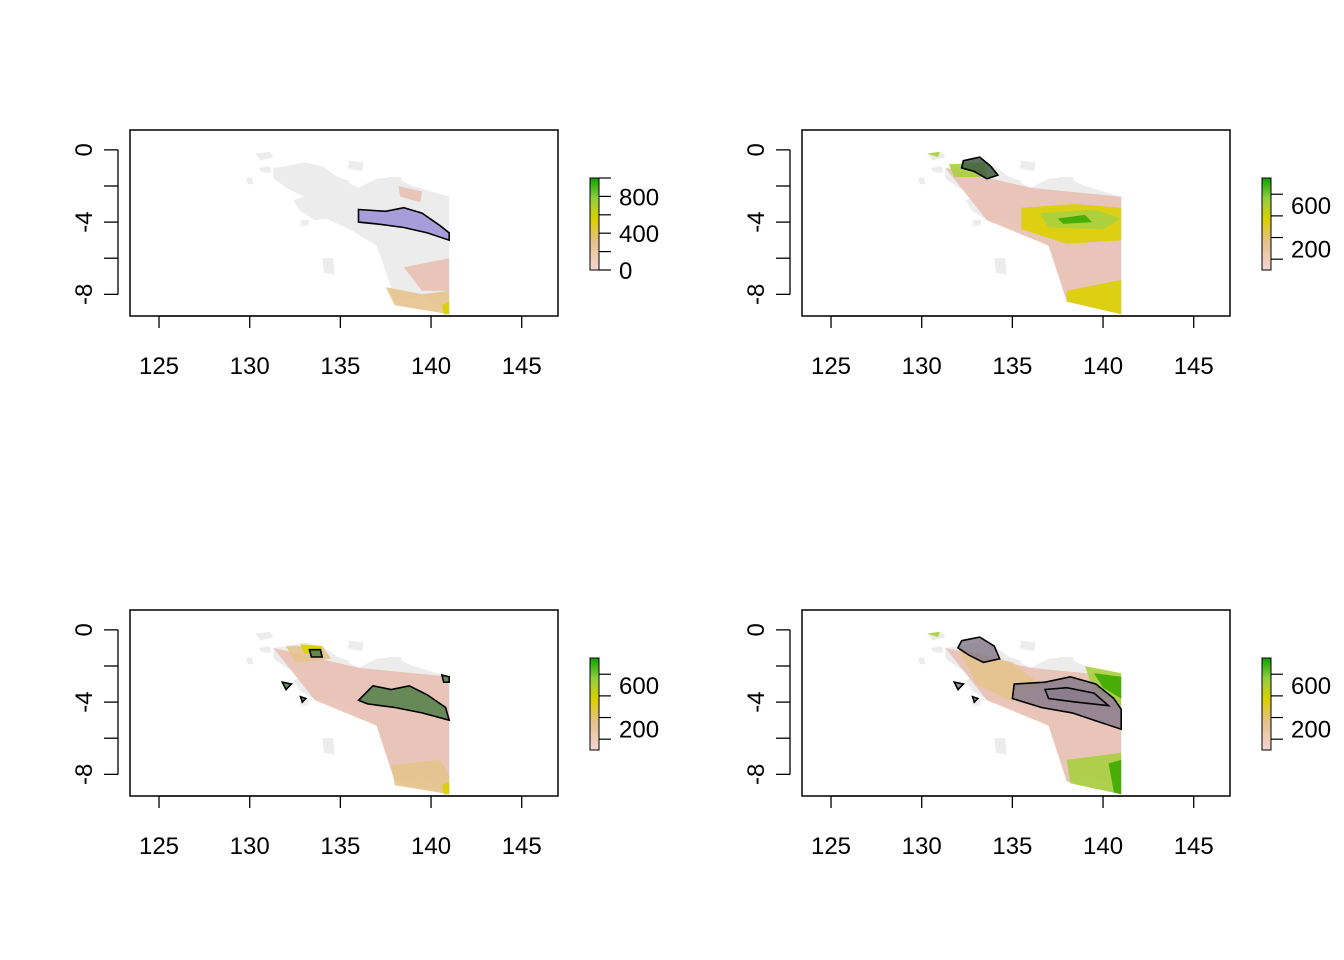 This screenshot has height=960, width=1344. What do you see at coordinates (625, 271) in the screenshot?
I see `legend-tick-label: 0` at bounding box center [625, 271].